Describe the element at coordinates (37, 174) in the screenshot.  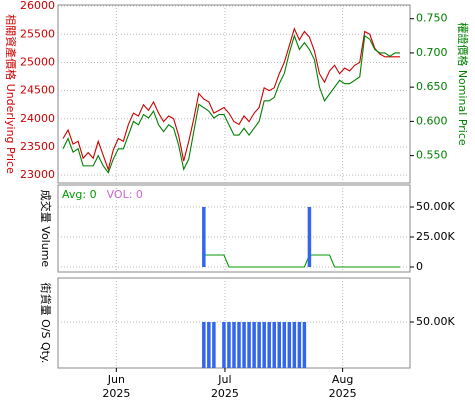
I see `y-tick-label: 23000` at that location.